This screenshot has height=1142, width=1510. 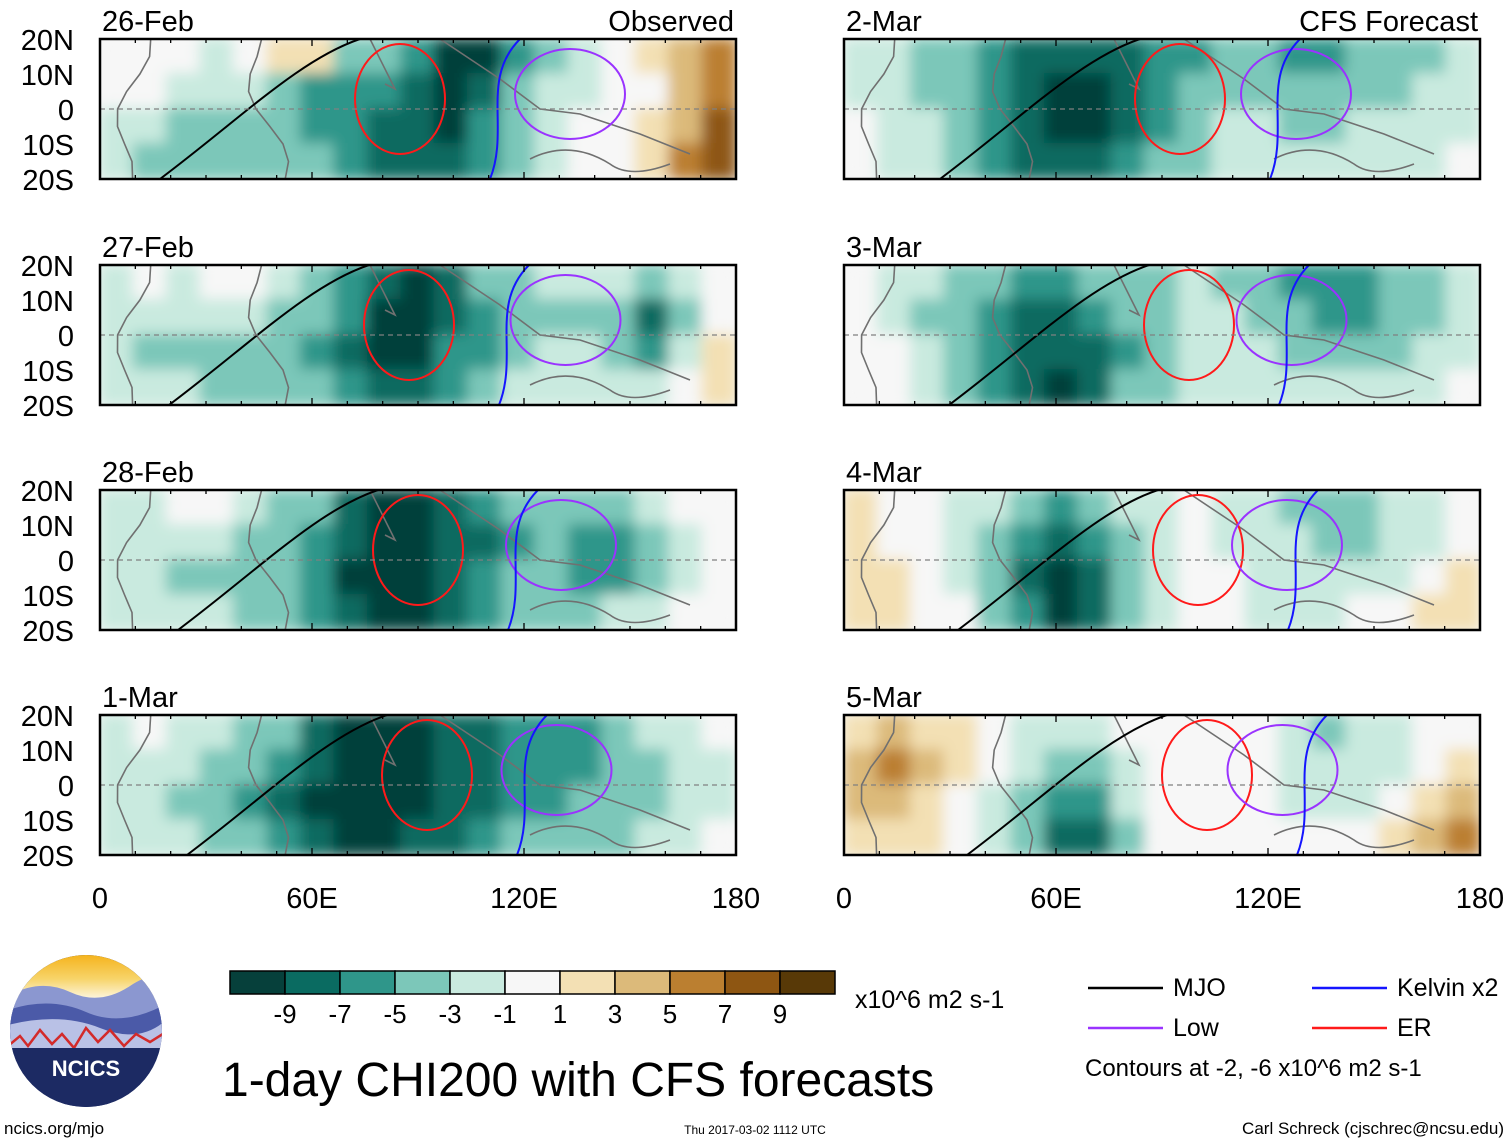 What do you see at coordinates (1296, 94) in the screenshot?
I see `low-contour` at bounding box center [1296, 94].